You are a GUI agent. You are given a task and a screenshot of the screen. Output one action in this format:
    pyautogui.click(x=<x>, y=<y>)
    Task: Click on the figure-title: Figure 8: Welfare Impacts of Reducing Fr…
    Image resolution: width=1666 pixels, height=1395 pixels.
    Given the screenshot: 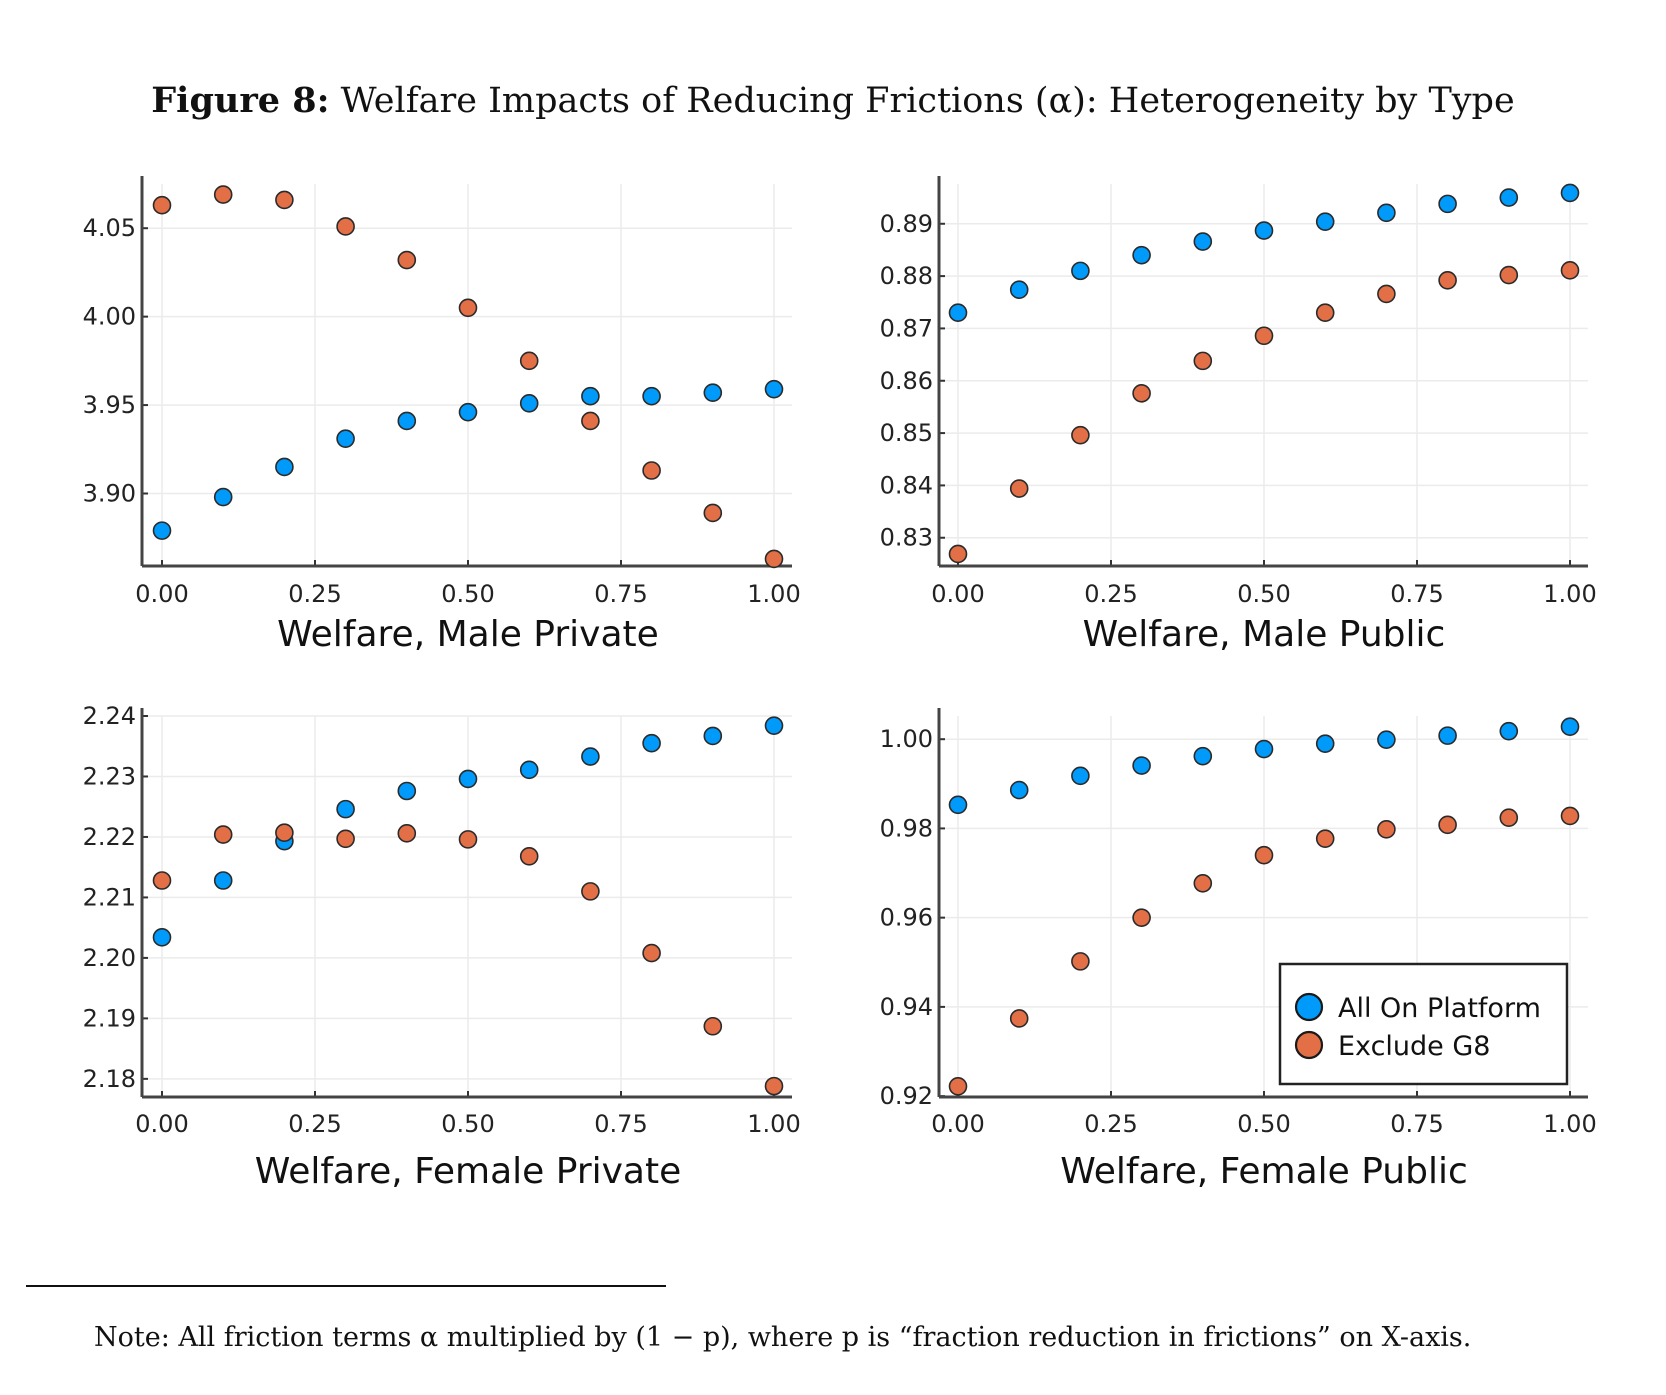 What is the action you would take?
    pyautogui.click(x=833, y=100)
    